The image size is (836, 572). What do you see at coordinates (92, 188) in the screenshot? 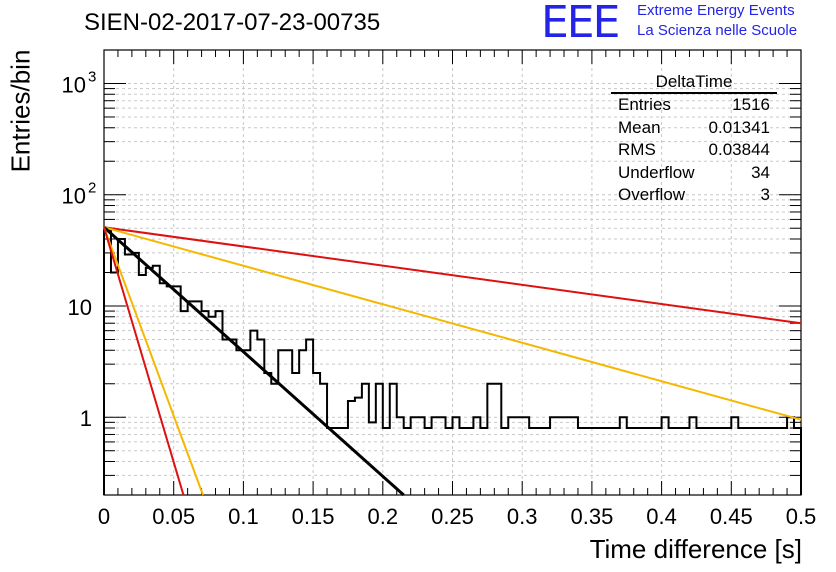
I see `y-tick-exponent: 2` at bounding box center [92, 188].